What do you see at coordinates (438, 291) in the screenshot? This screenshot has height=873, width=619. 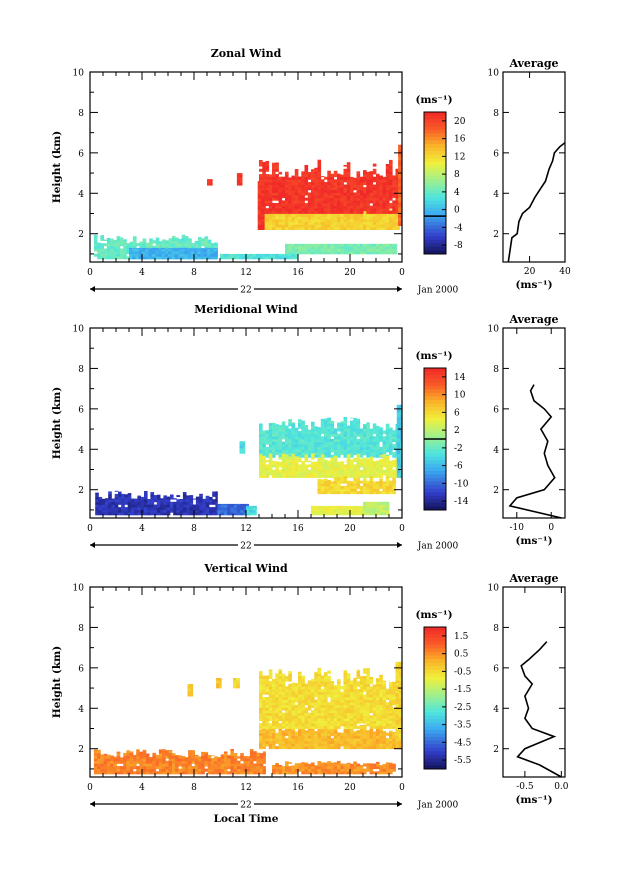 I see `date-suffix: Jan 2000` at bounding box center [438, 291].